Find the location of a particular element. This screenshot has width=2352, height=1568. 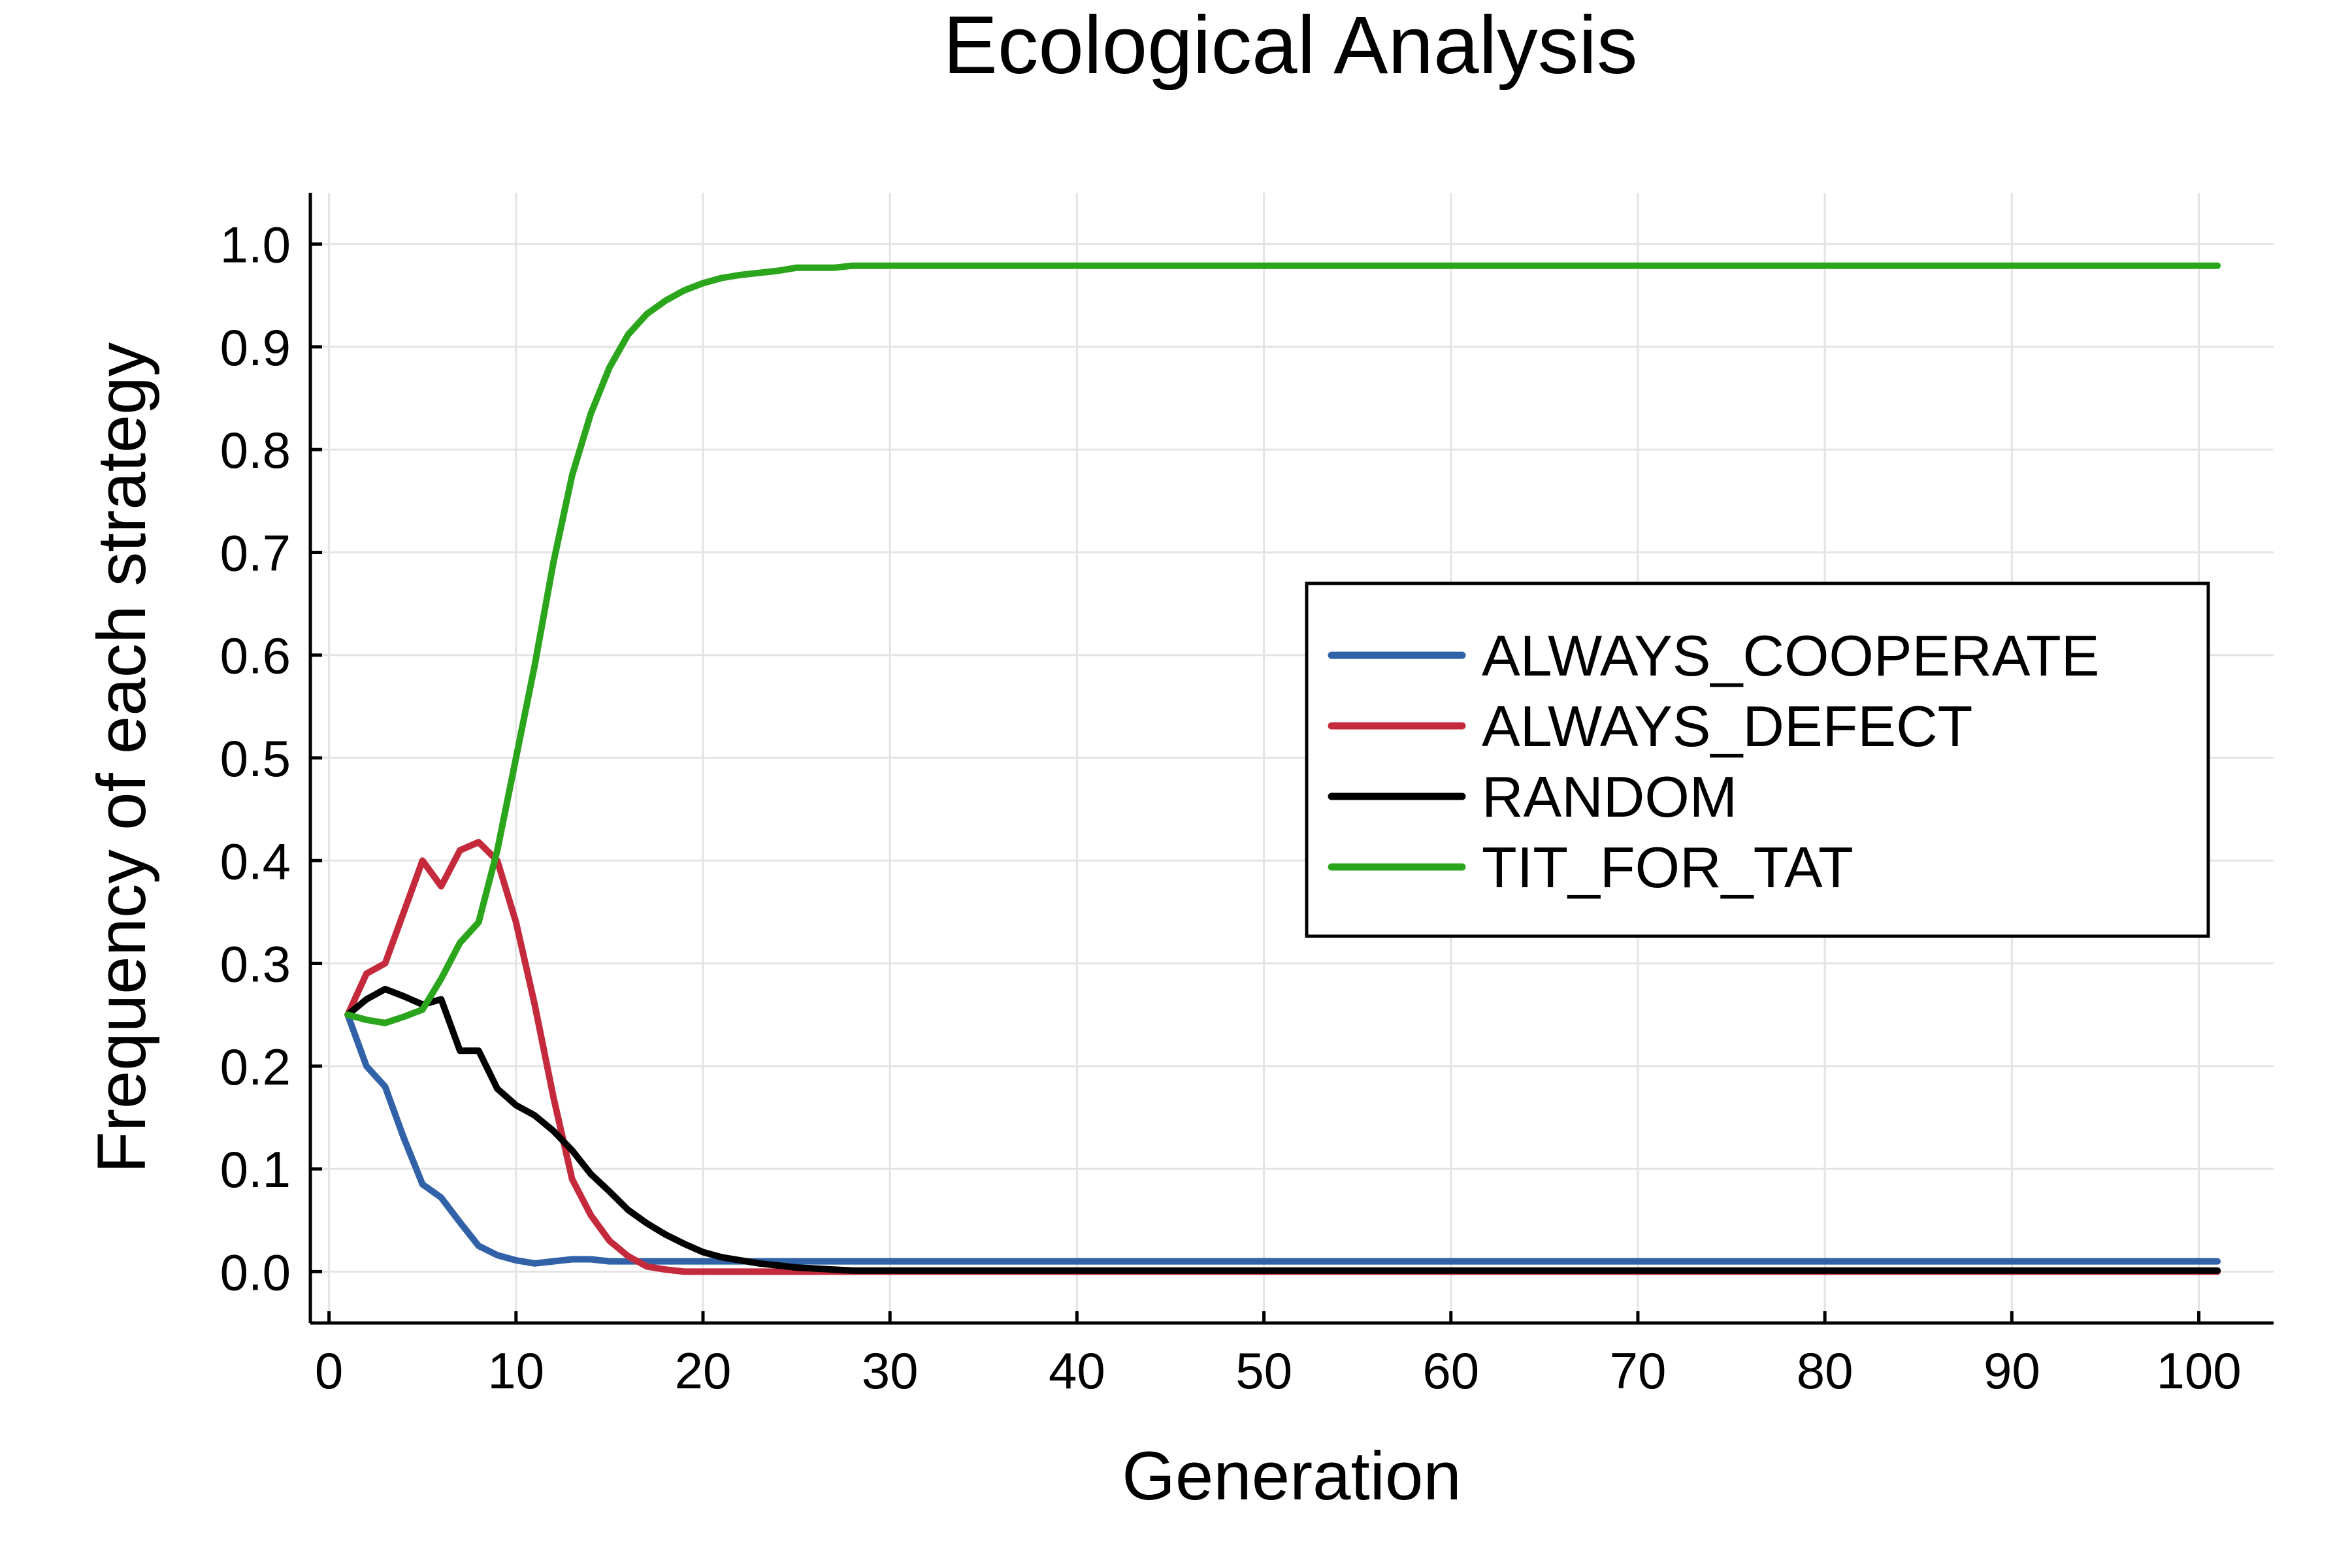

y-tick-label: 0.6 is located at coordinates (255, 656).